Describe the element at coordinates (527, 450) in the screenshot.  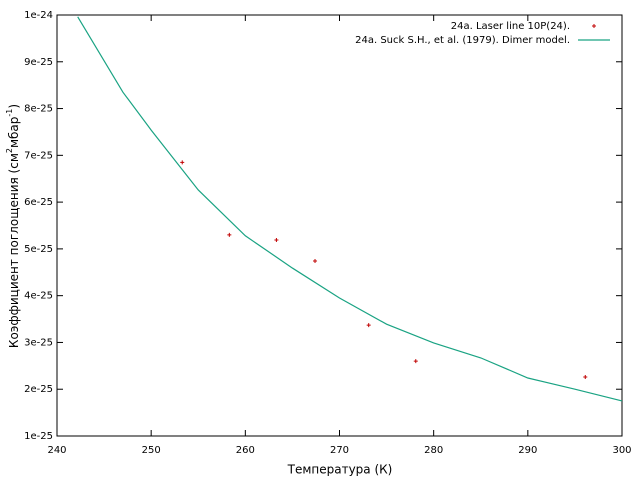
I see `x-tick-label: 290` at that location.